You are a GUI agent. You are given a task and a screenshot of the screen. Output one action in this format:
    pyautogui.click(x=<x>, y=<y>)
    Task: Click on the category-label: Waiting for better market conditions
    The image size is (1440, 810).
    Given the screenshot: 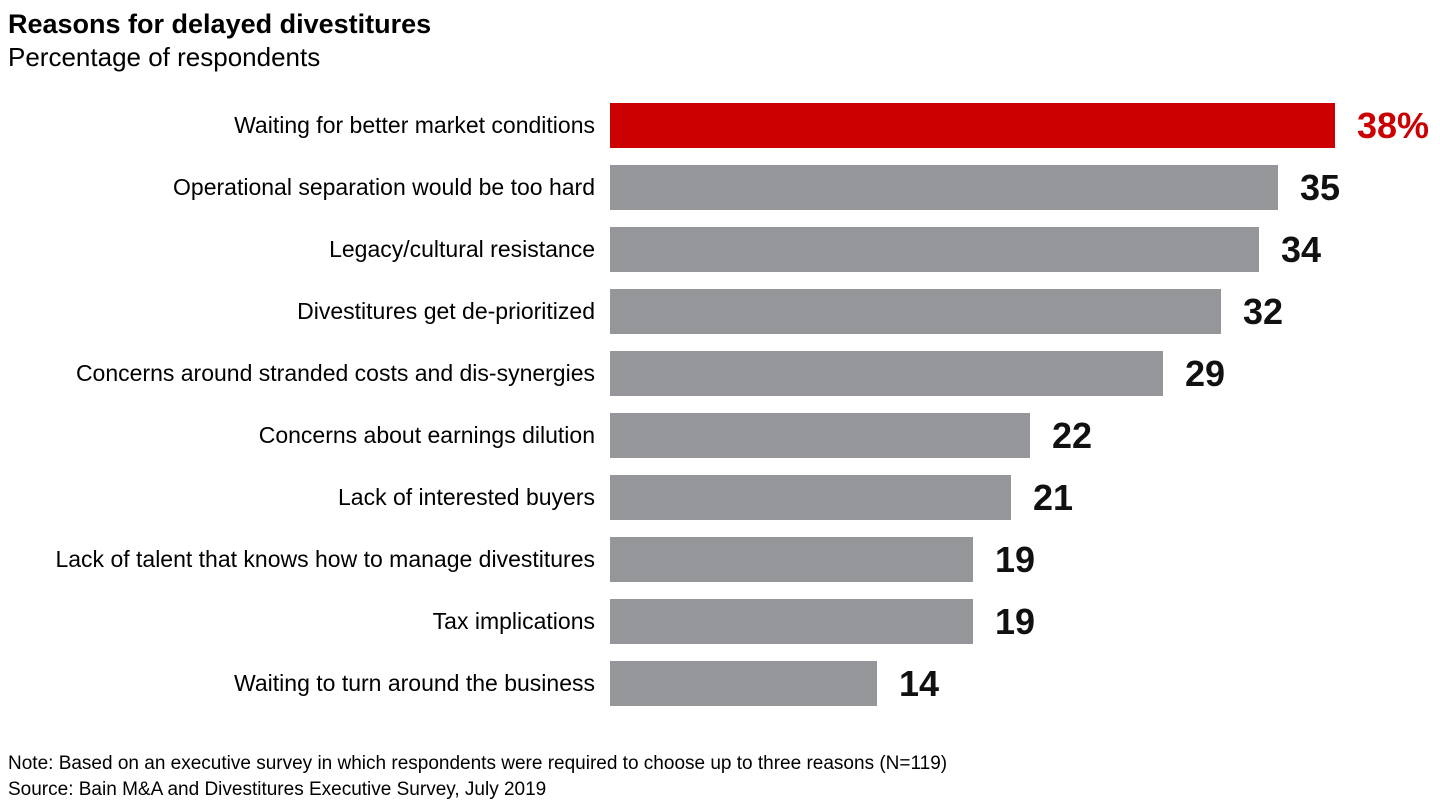 What is the action you would take?
    pyautogui.click(x=414, y=125)
    